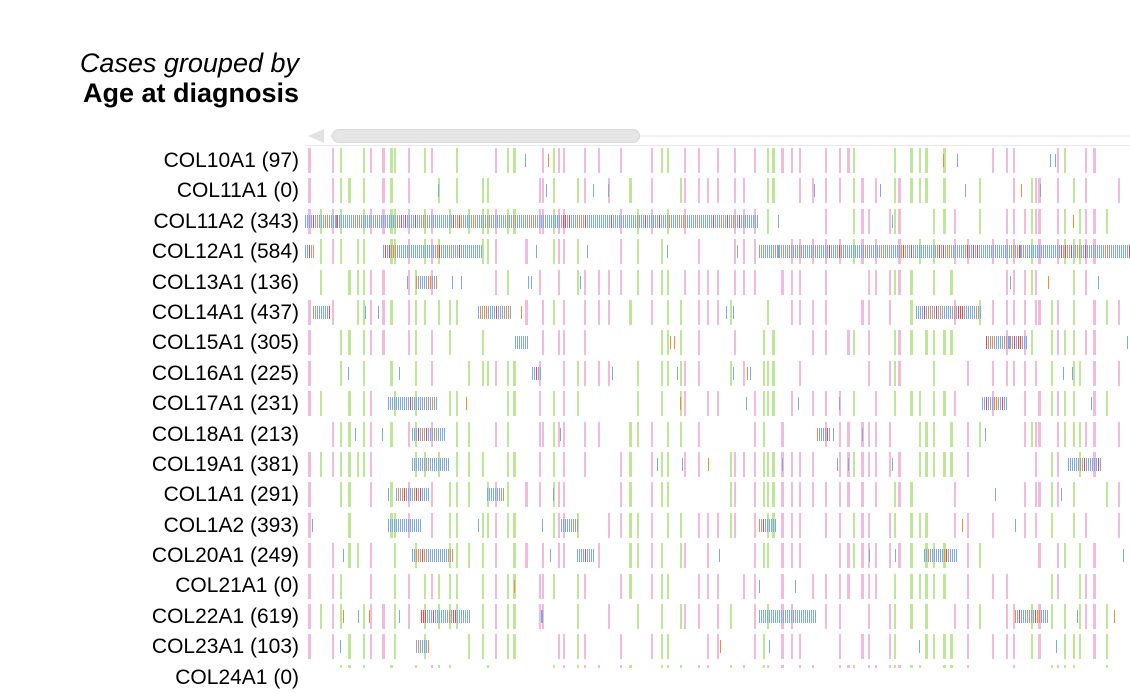 The image size is (1130, 693). What do you see at coordinates (225, 404) in the screenshot?
I see `gene-row-label: COL17A1 (231)` at bounding box center [225, 404].